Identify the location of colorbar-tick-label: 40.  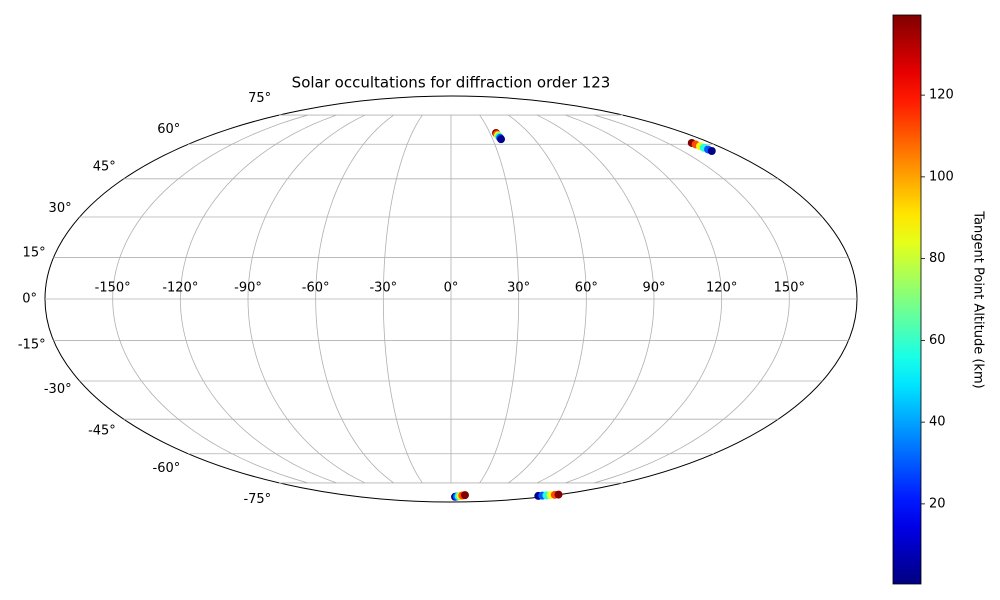
(937, 422).